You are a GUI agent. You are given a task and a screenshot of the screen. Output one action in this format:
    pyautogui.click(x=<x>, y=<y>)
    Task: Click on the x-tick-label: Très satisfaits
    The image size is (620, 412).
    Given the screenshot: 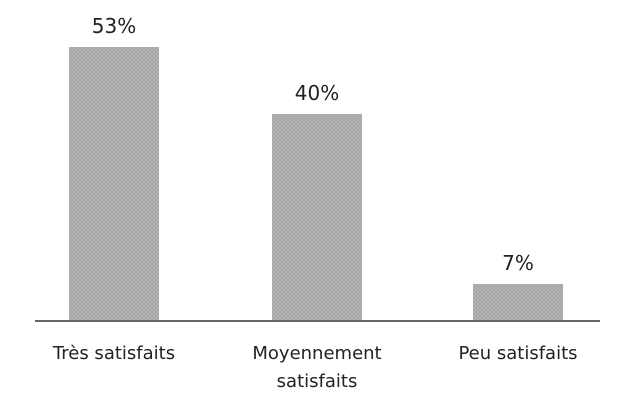 What is the action you would take?
    pyautogui.click(x=114, y=353)
    